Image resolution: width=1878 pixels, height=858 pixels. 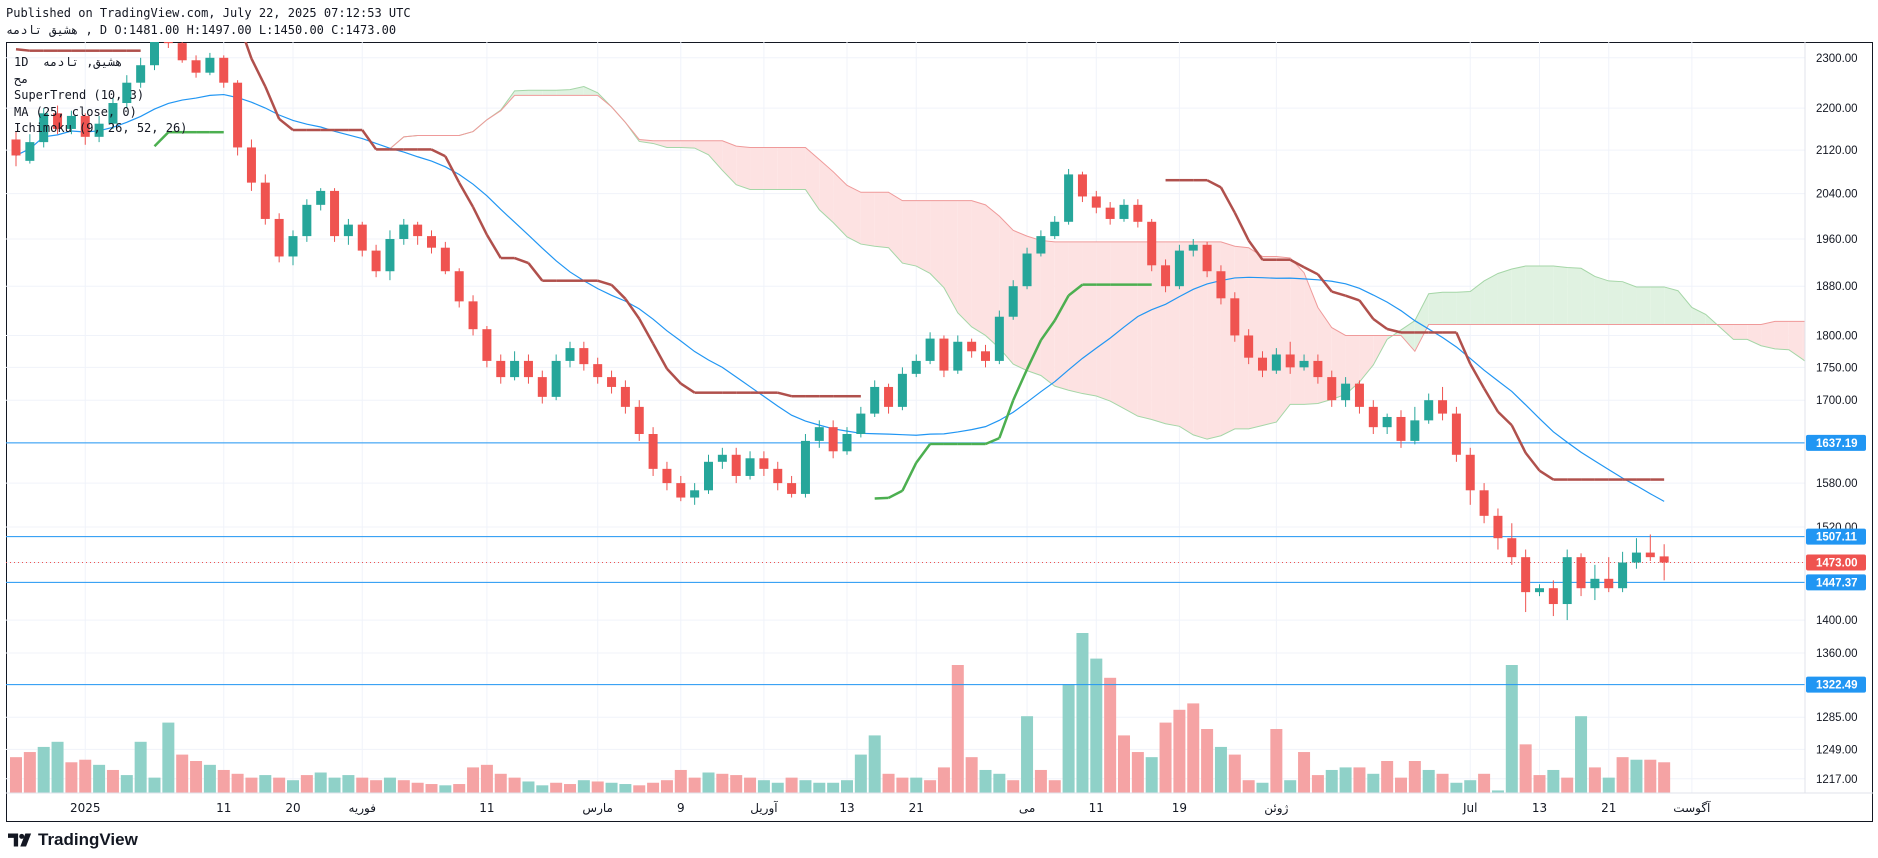 What do you see at coordinates (73, 840) in the screenshot?
I see `tradingview-logo: TradingView` at bounding box center [73, 840].